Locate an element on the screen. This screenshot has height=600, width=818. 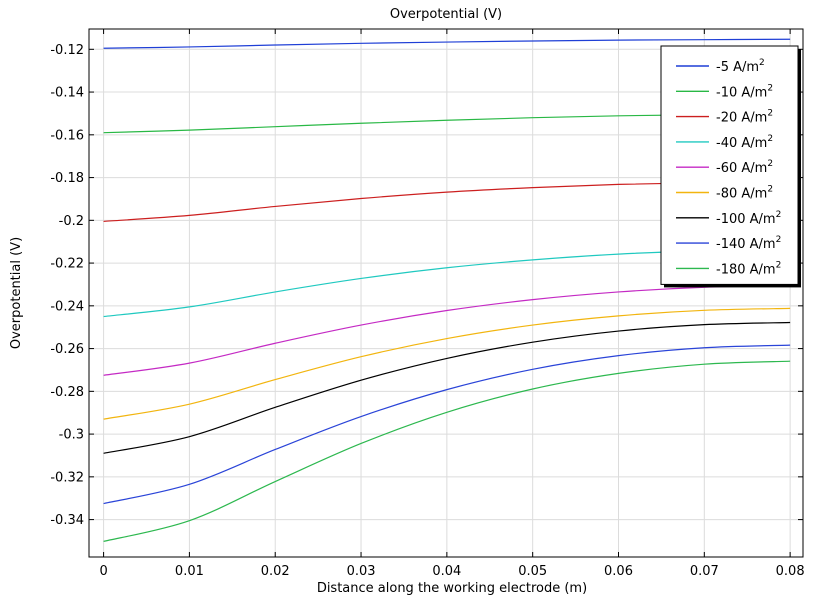
x-tick-label: 0.04 is located at coordinates (446, 571).